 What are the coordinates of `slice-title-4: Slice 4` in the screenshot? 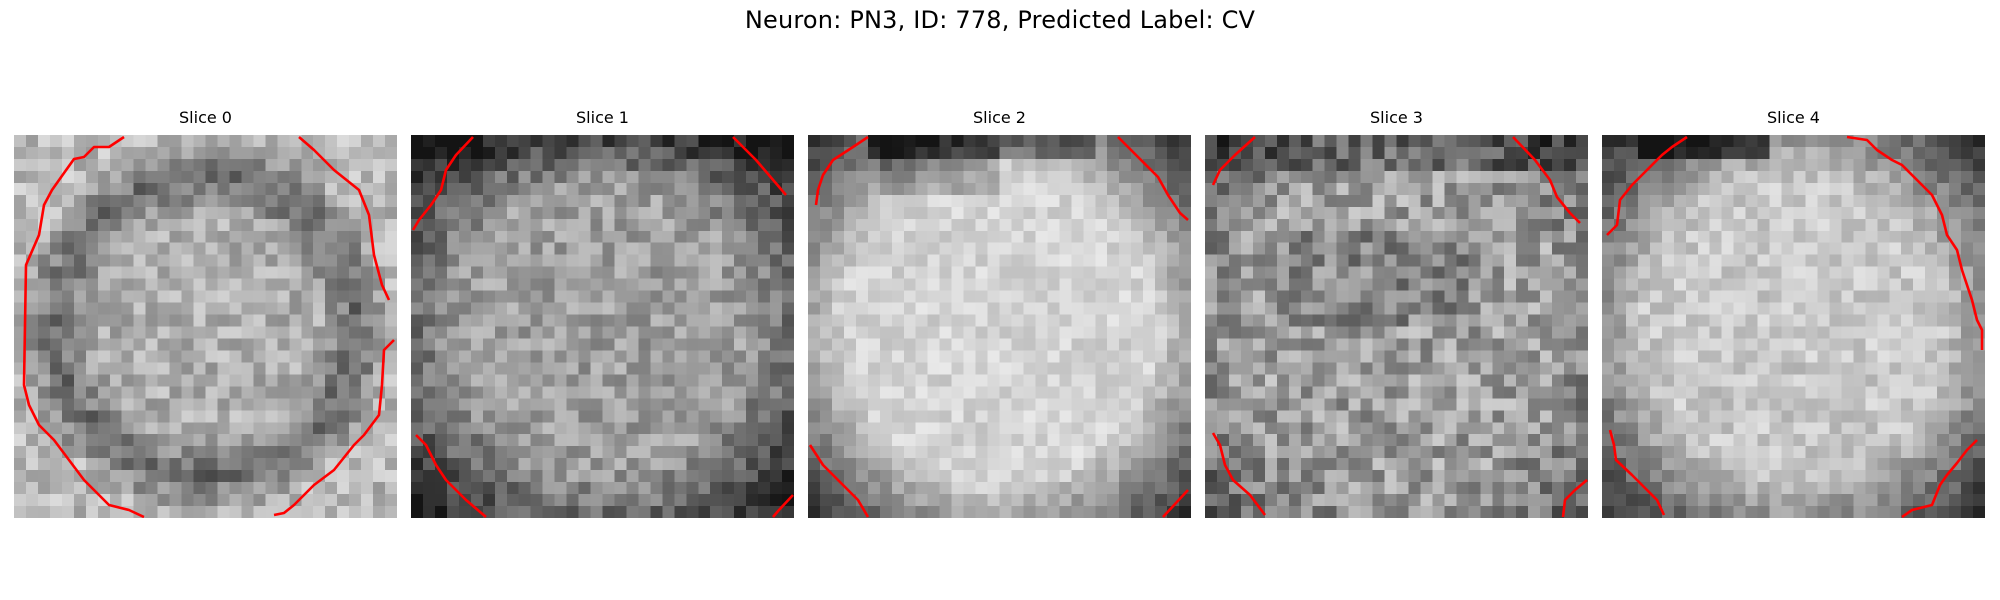 It's located at (1793, 117).